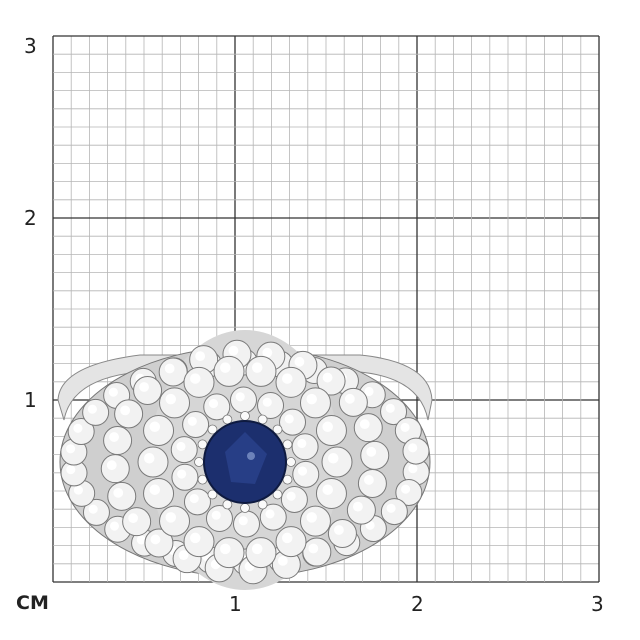 The height and width of the screenshot is (640, 640). What do you see at coordinates (30, 400) in the screenshot?
I see `y-tick-1: 1` at bounding box center [30, 400].